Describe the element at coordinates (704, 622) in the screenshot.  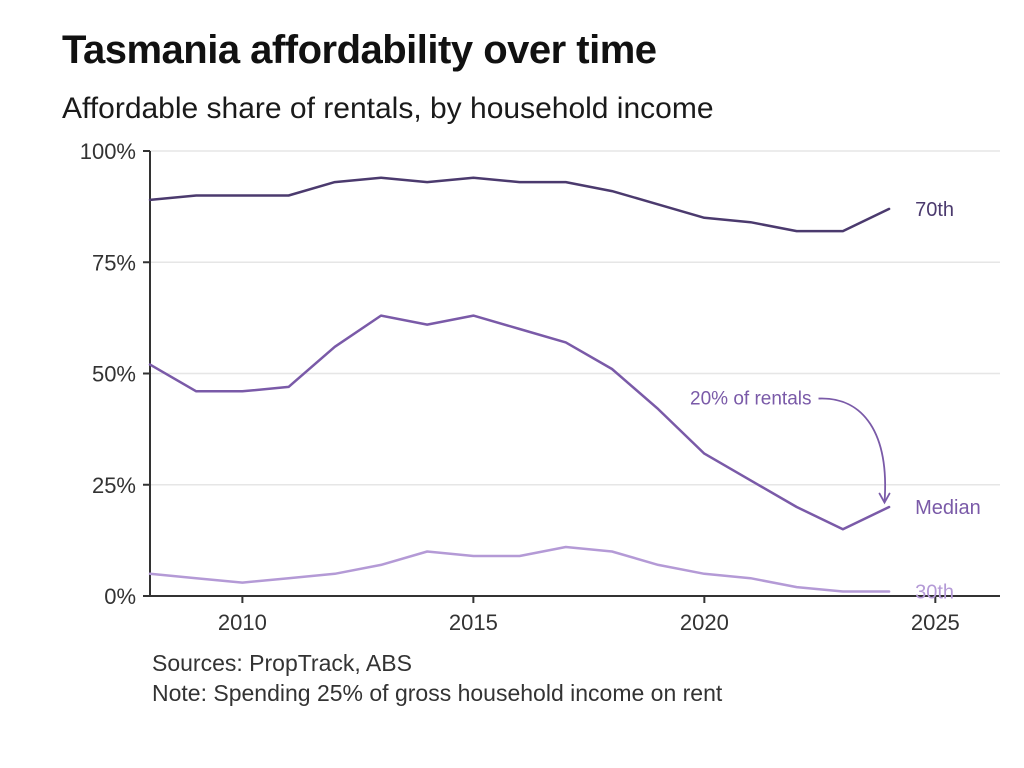
I see `x-tick-label: 2020` at that location.